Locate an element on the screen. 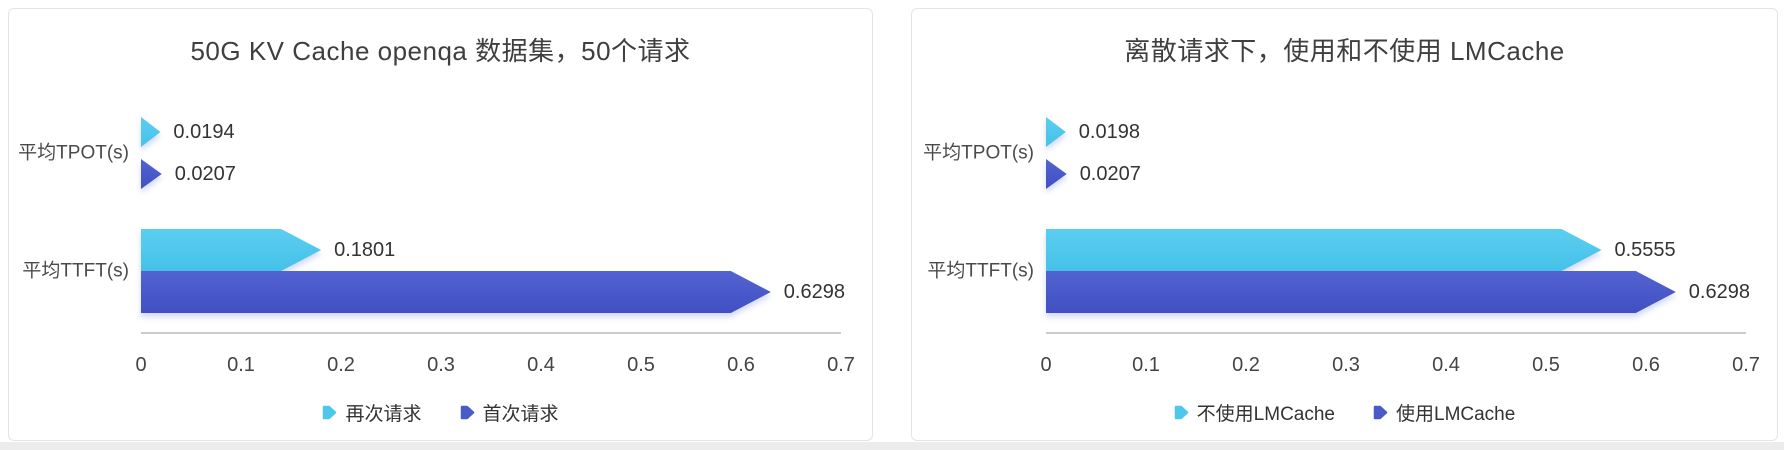 This screenshot has width=1784, height=450. legend-item: 首次请求 is located at coordinates (509, 412).